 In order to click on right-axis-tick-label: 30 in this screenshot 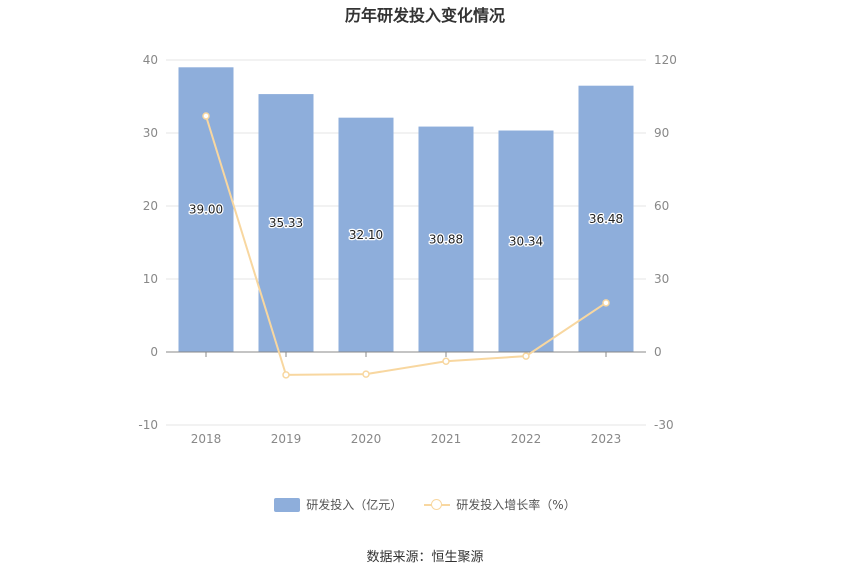, I will do `click(661, 279)`.